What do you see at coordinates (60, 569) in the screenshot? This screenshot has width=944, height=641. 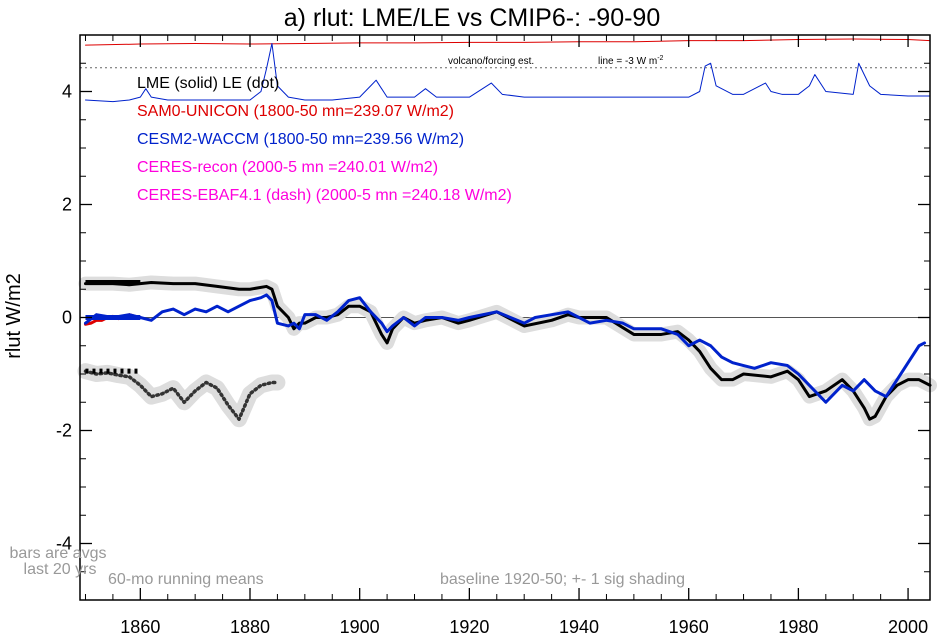 I see `bars-note-line2: last 20 yrs` at bounding box center [60, 569].